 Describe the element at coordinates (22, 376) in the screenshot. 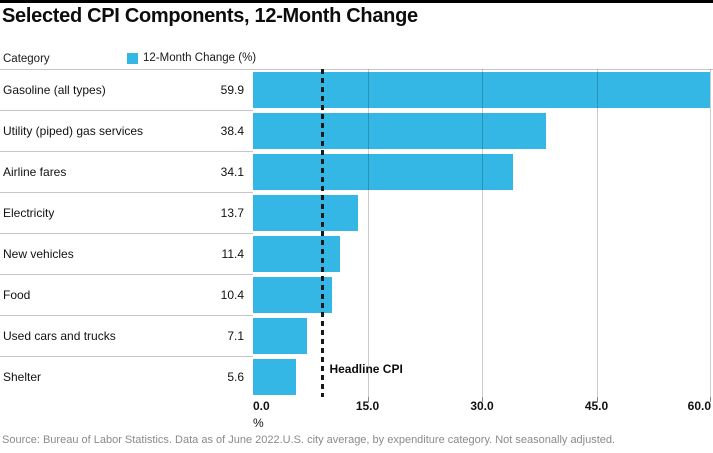

I see `category-label: Shelter` at that location.